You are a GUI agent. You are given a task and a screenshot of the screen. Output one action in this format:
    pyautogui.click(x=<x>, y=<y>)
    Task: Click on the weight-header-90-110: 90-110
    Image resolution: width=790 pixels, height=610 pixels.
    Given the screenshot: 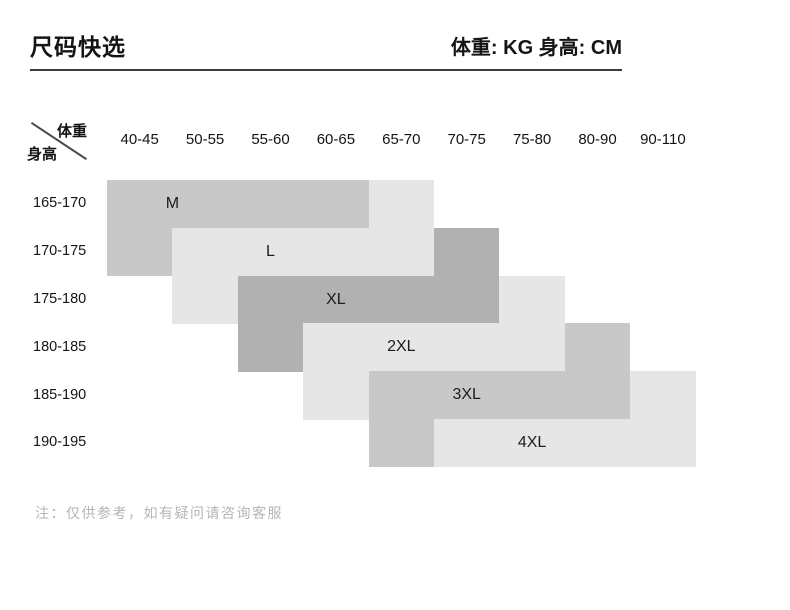 What is the action you would take?
    pyautogui.click(x=663, y=139)
    